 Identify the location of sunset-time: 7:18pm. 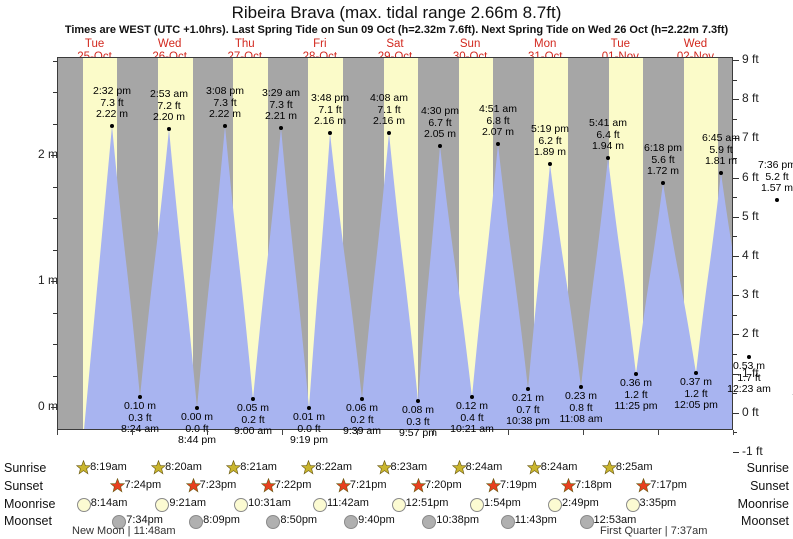
(593, 485).